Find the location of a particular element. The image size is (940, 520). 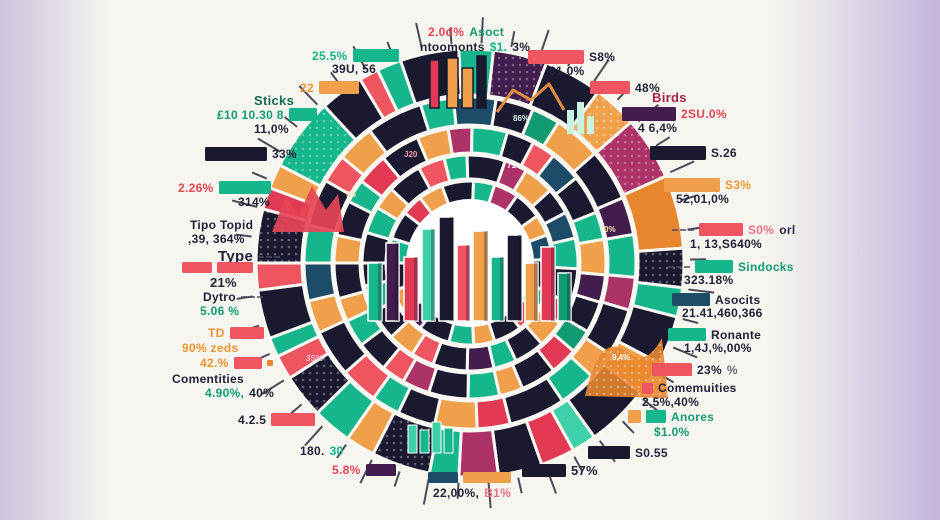

callout-text: Type is located at coordinates (236, 256).